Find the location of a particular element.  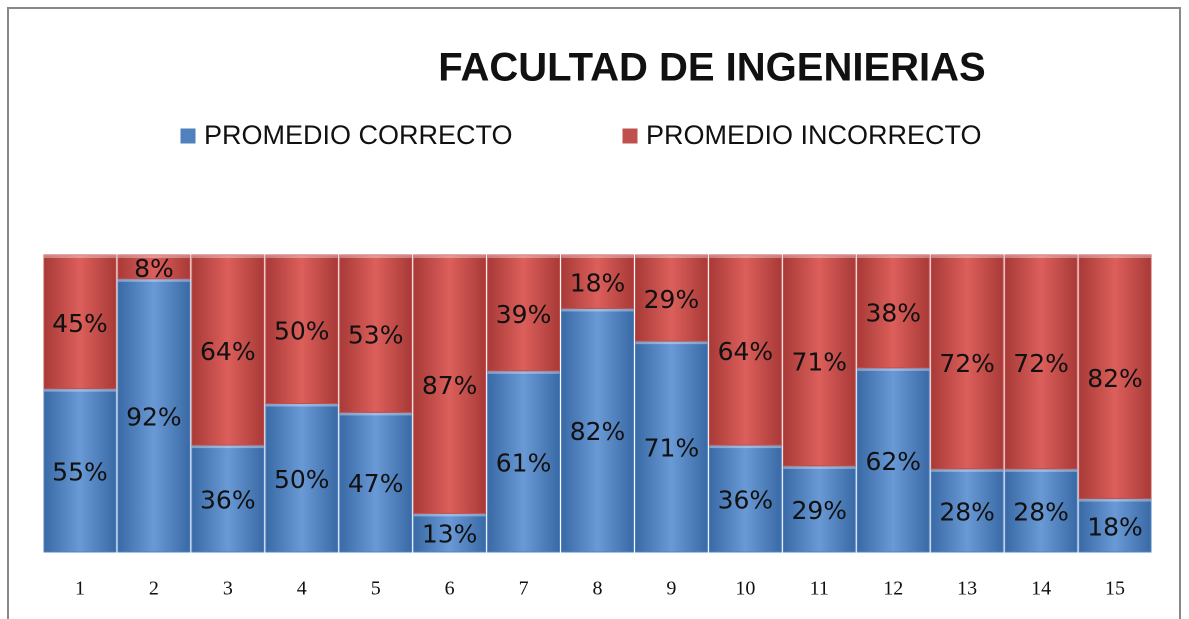

x-tick-label: 1 is located at coordinates (80, 589).